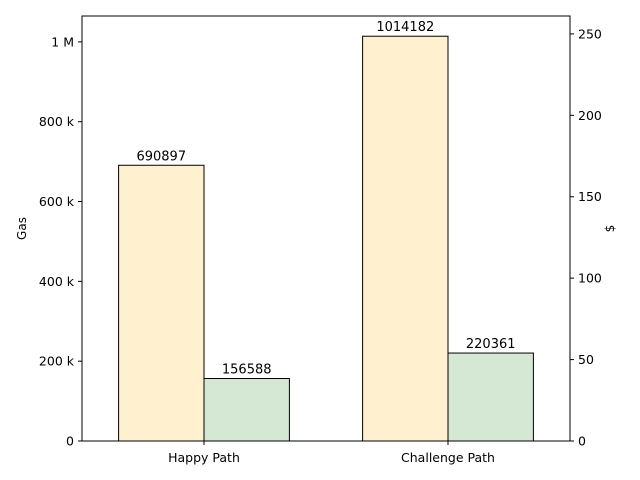  Describe the element at coordinates (590, 115) in the screenshot. I see `y2-tick-label: 200` at that location.